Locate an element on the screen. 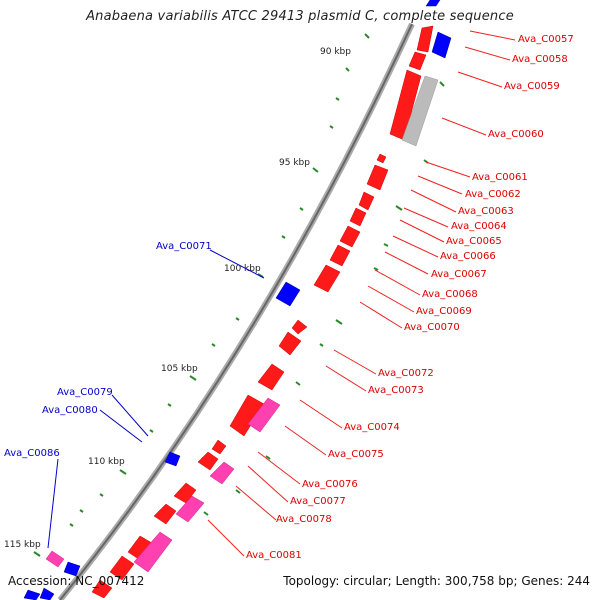  label-Ava_C0068: Ava_C0068 is located at coordinates (450, 294).